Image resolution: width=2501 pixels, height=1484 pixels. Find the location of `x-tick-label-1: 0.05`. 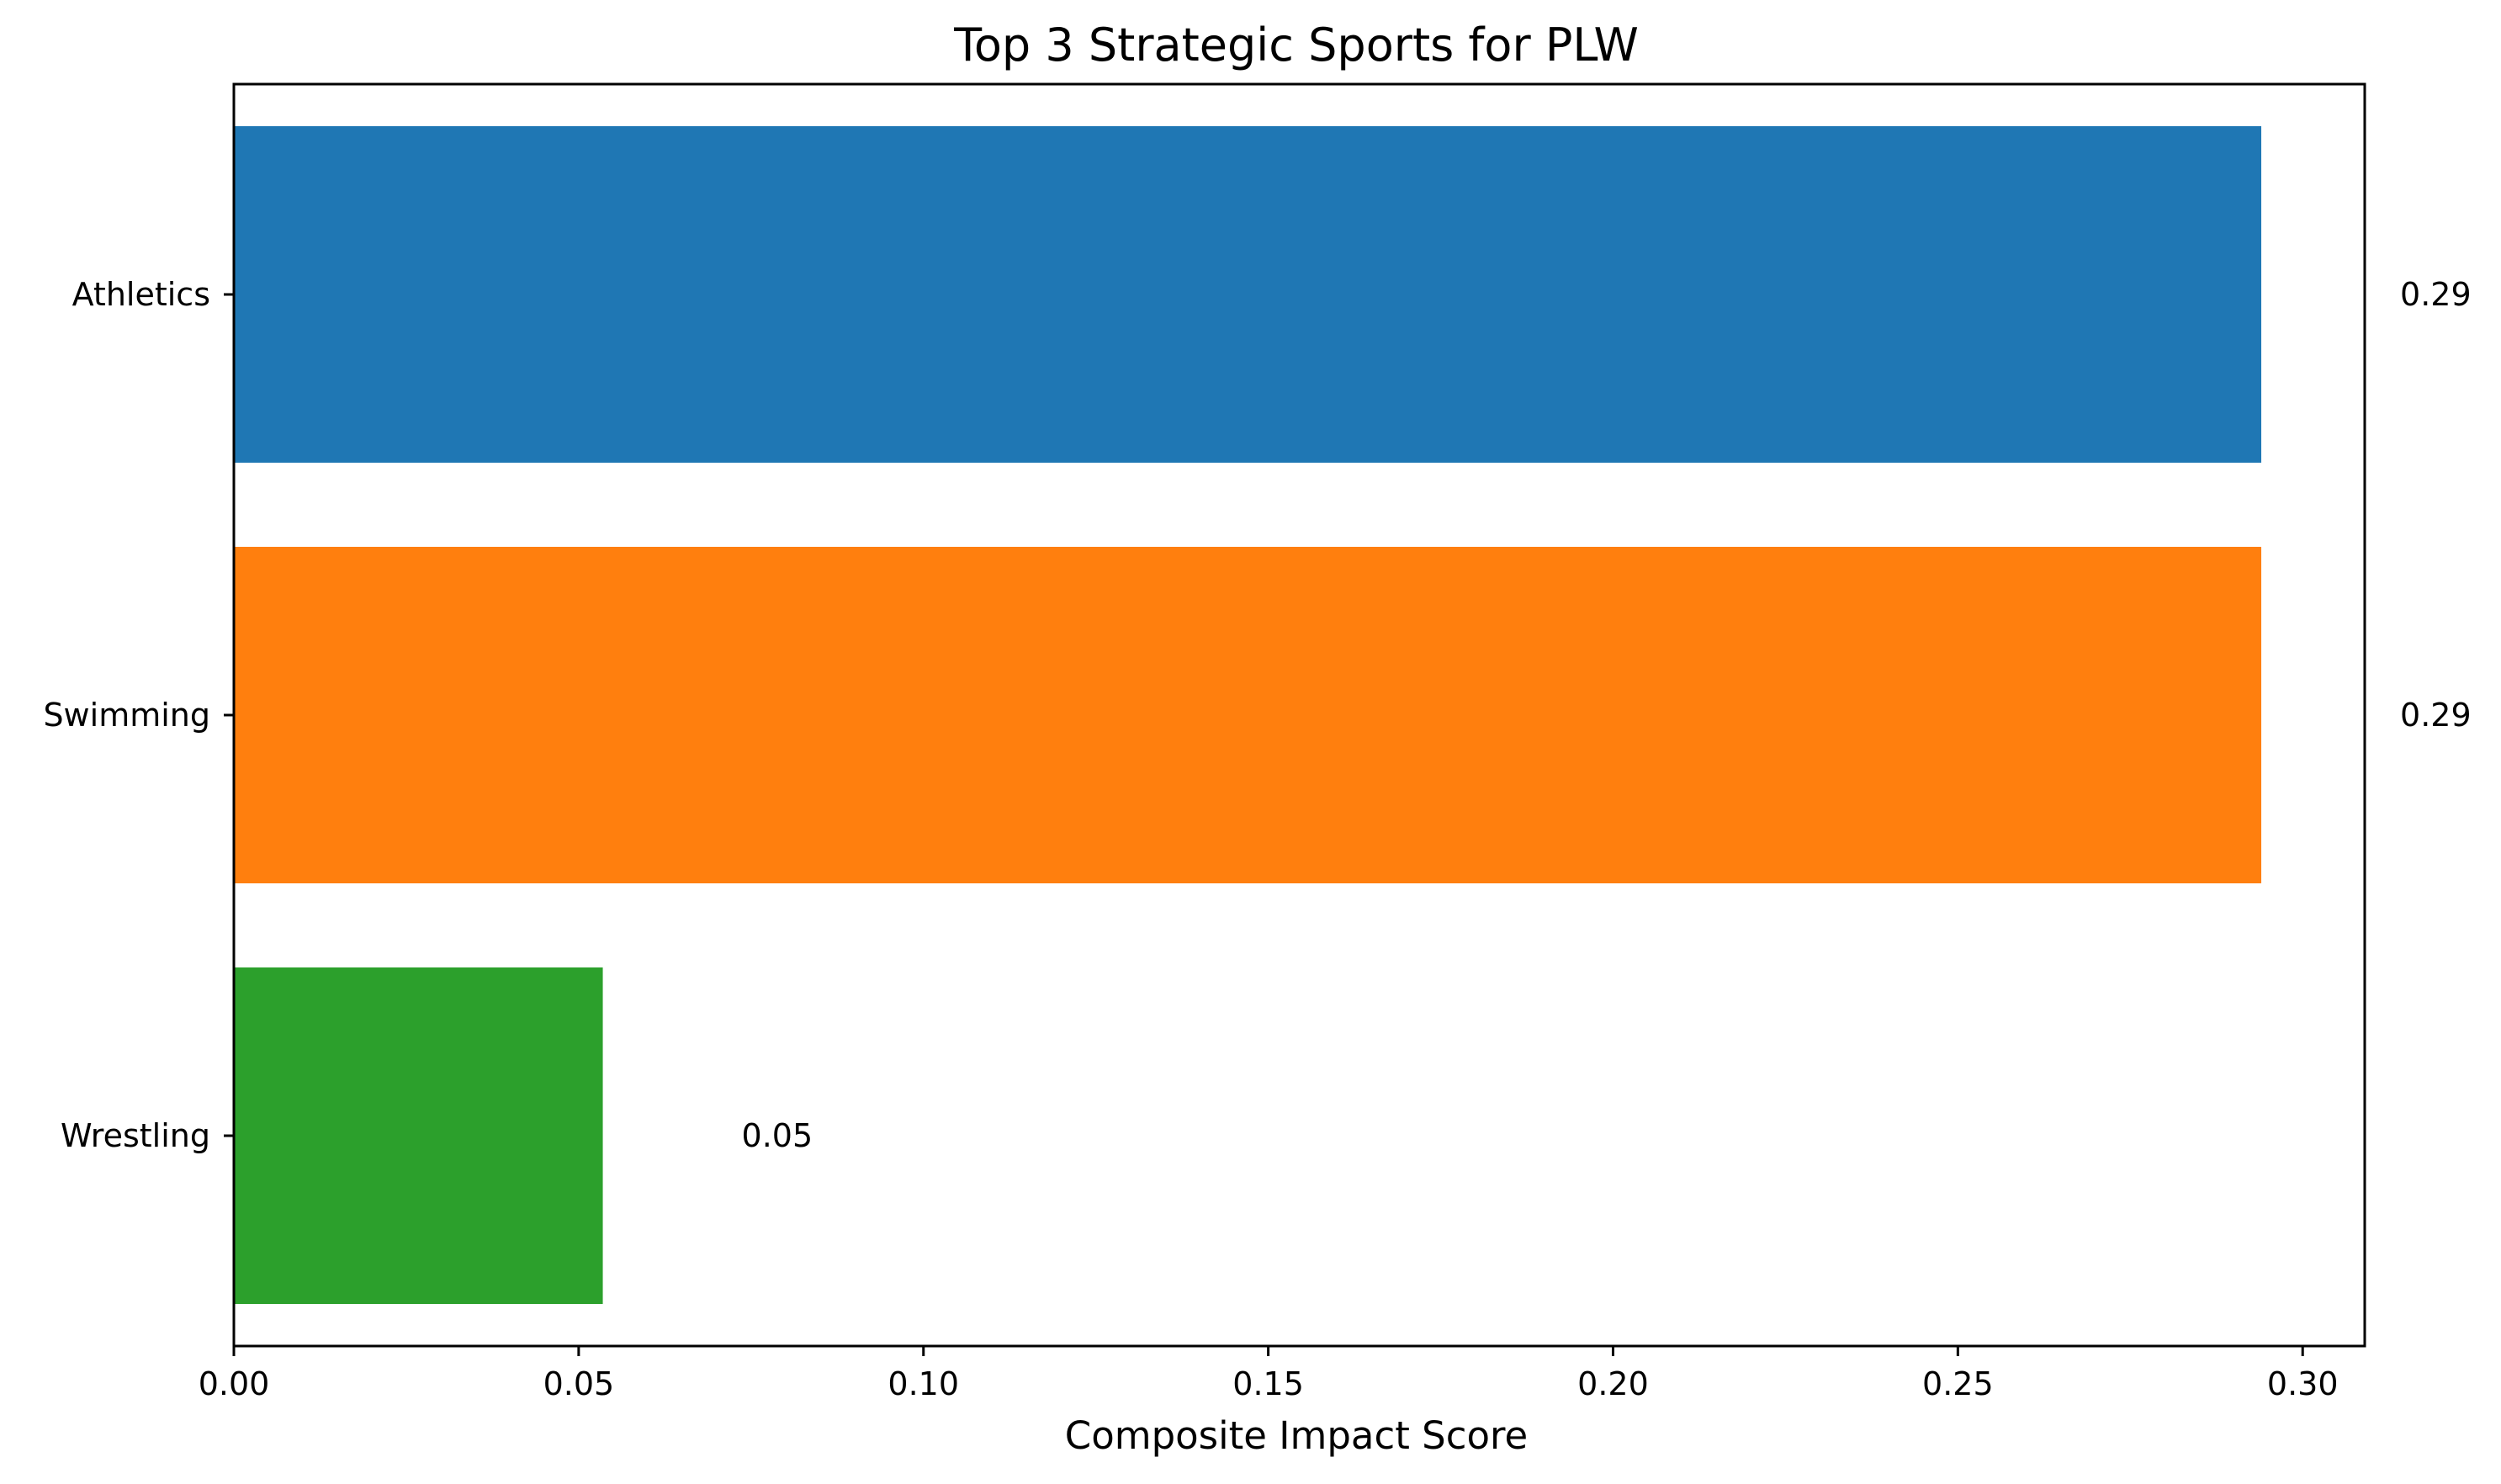

x-tick-label-1: 0.05 is located at coordinates (579, 1383).